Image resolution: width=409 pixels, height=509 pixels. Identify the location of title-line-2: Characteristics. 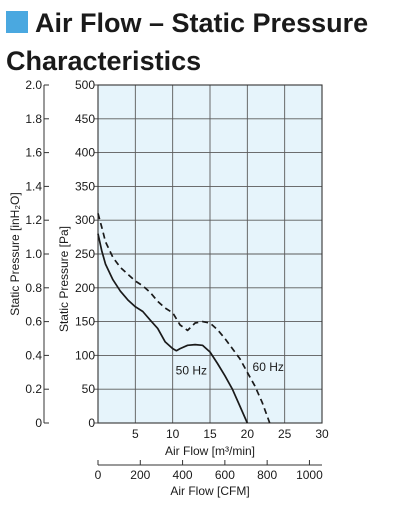
(104, 61).